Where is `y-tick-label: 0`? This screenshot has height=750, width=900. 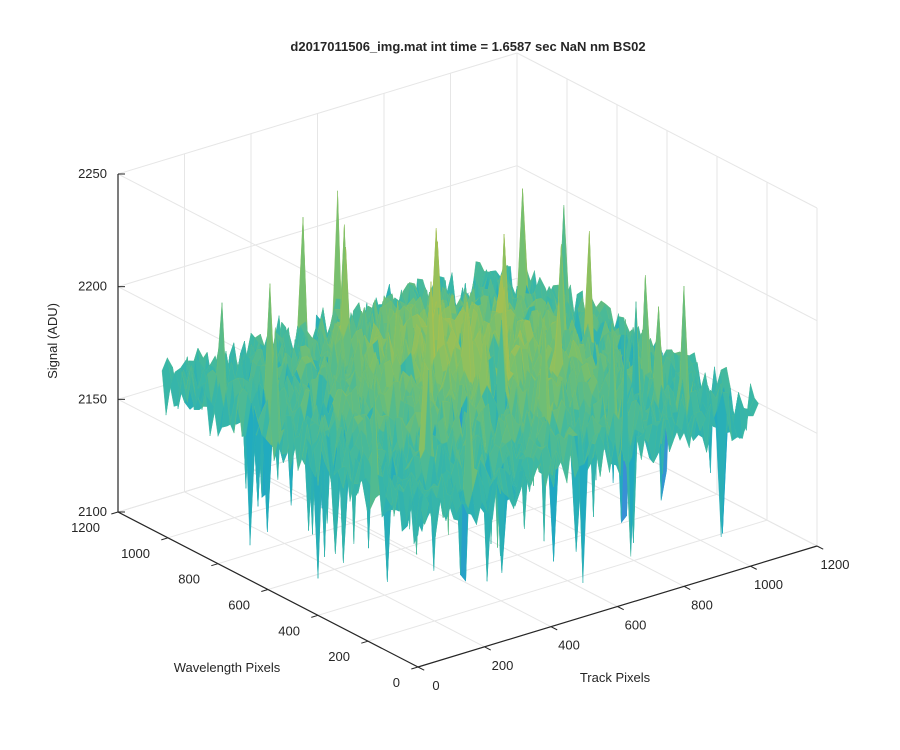
y-tick-label: 0 is located at coordinates (396, 682).